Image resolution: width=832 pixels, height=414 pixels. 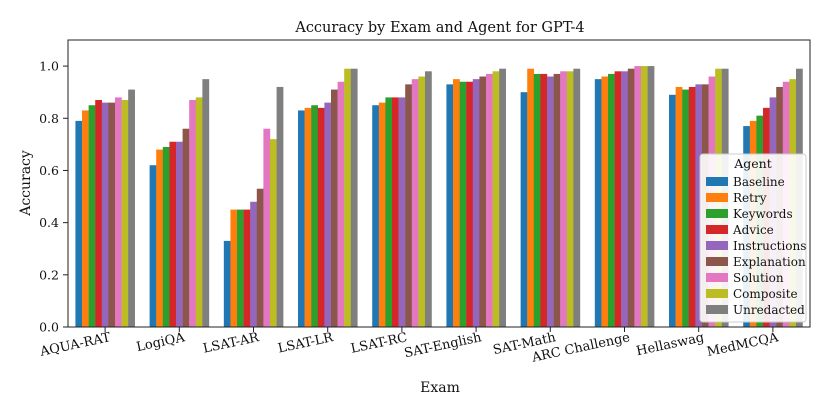 I want to click on bar-baseline-logiqa, so click(x=153, y=246).